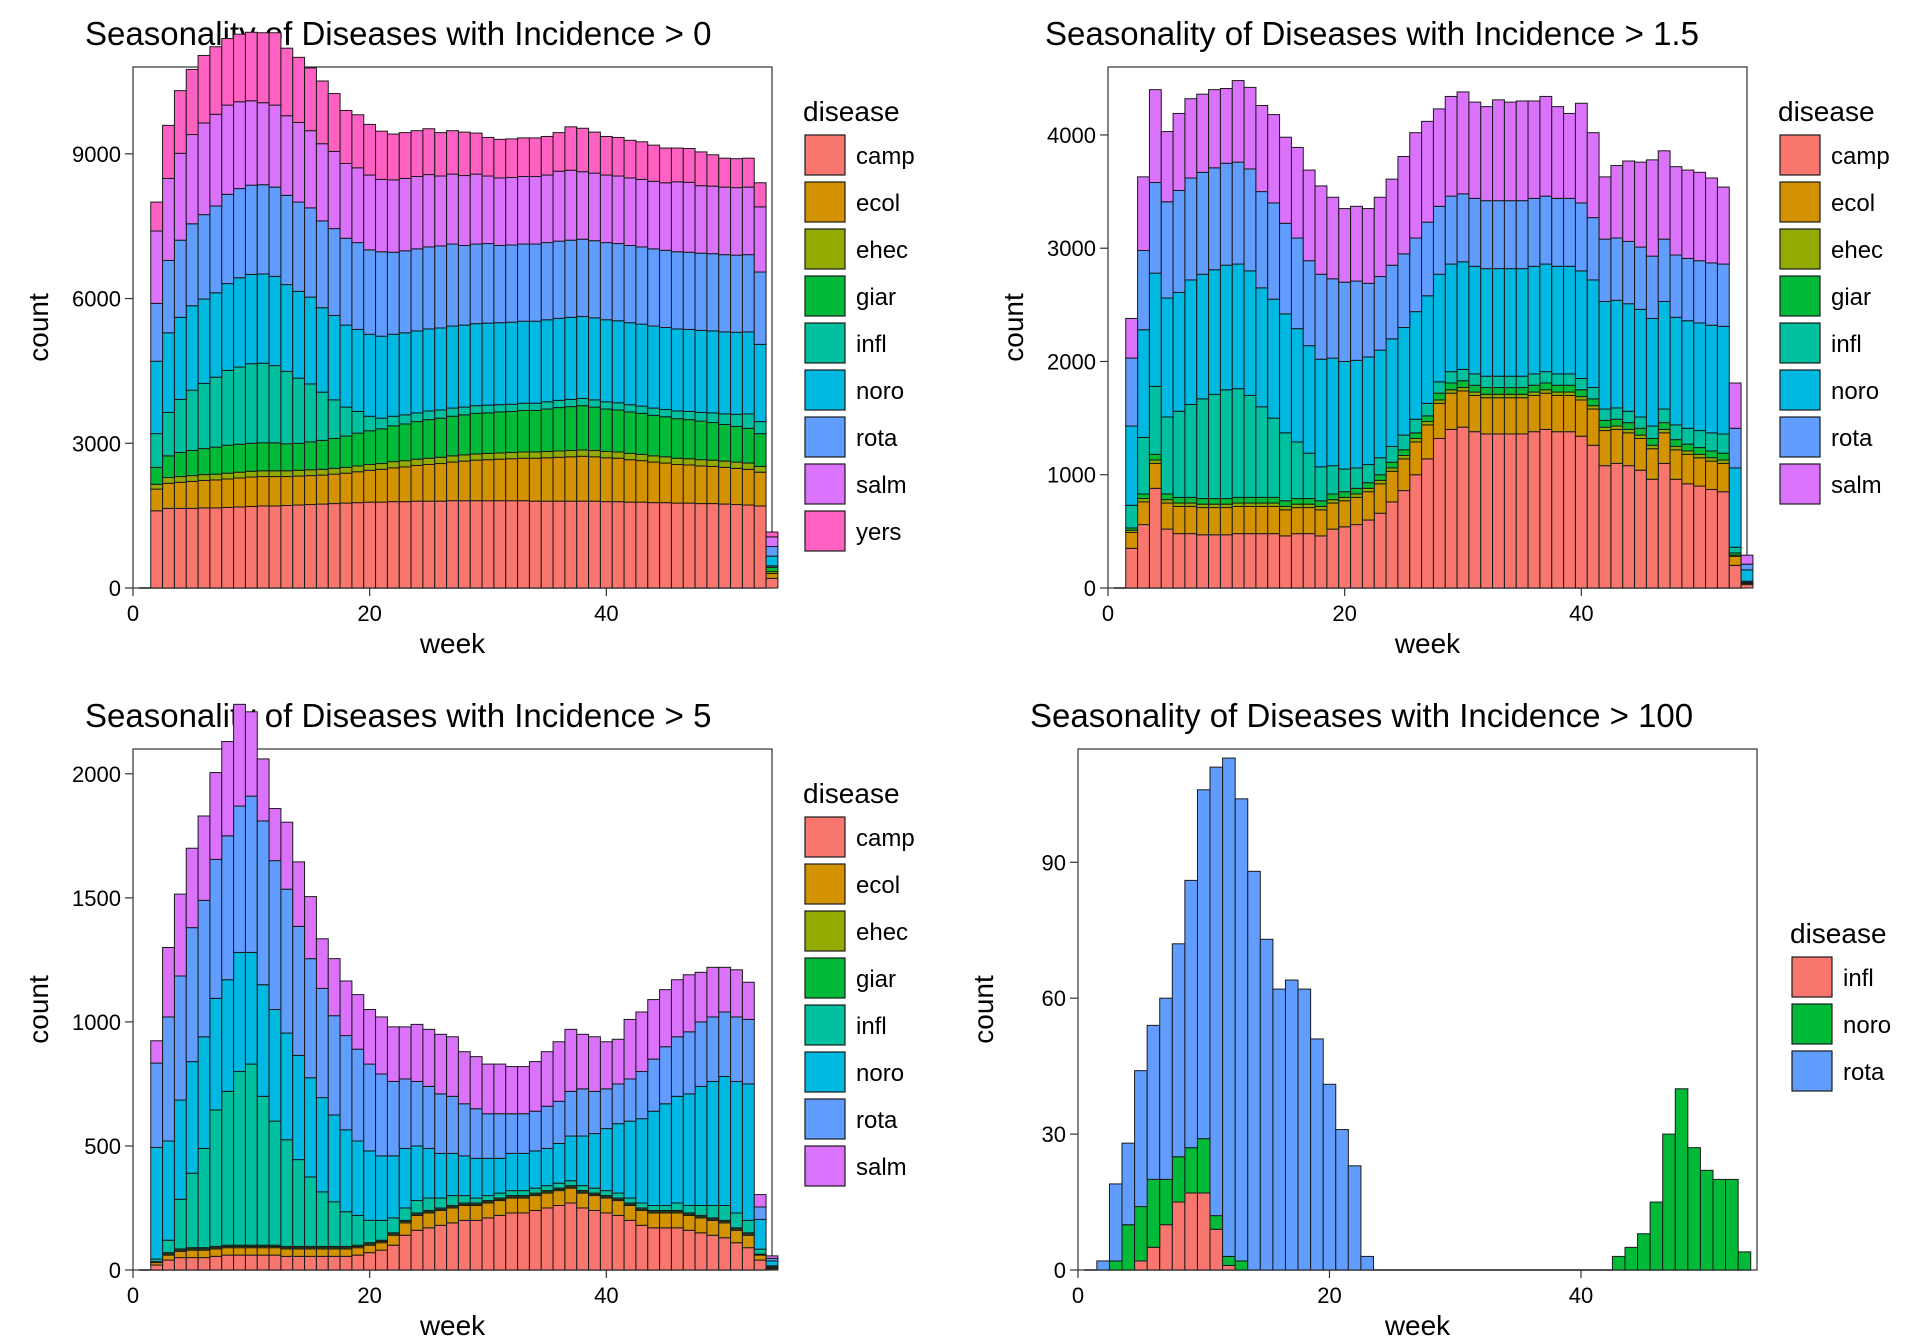  Describe the element at coordinates (1054, 1134) in the screenshot. I see `y-tick-label: 30` at that location.